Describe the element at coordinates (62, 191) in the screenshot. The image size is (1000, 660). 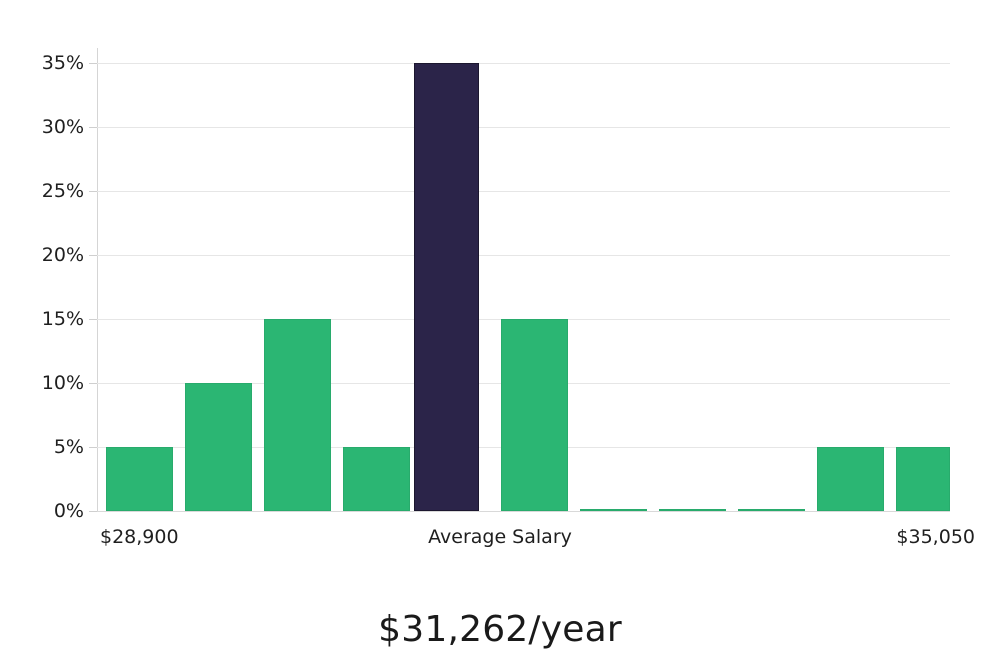
I see `y-axis-tick-label: 25%` at that location.